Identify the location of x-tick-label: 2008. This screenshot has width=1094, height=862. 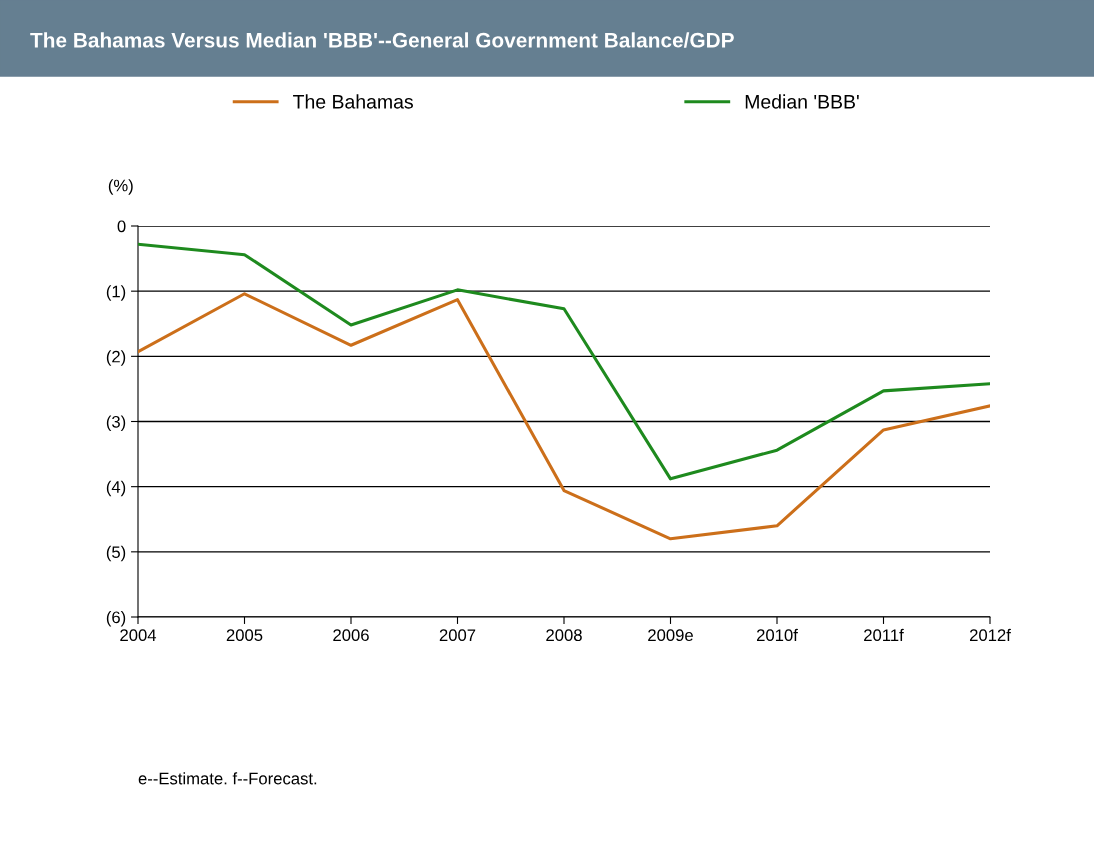
(564, 635).